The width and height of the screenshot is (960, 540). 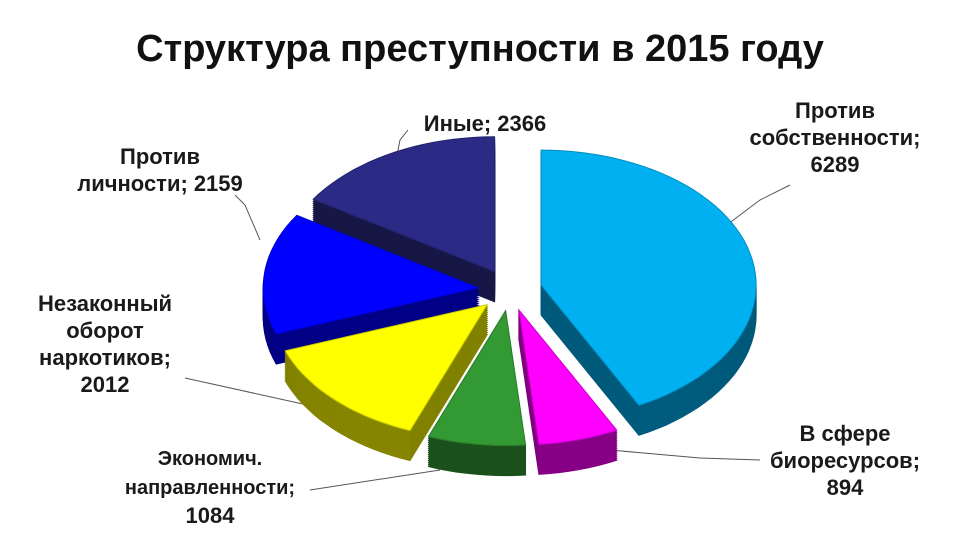 What do you see at coordinates (522, 123) in the screenshot?
I see `label-value: 2366` at bounding box center [522, 123].